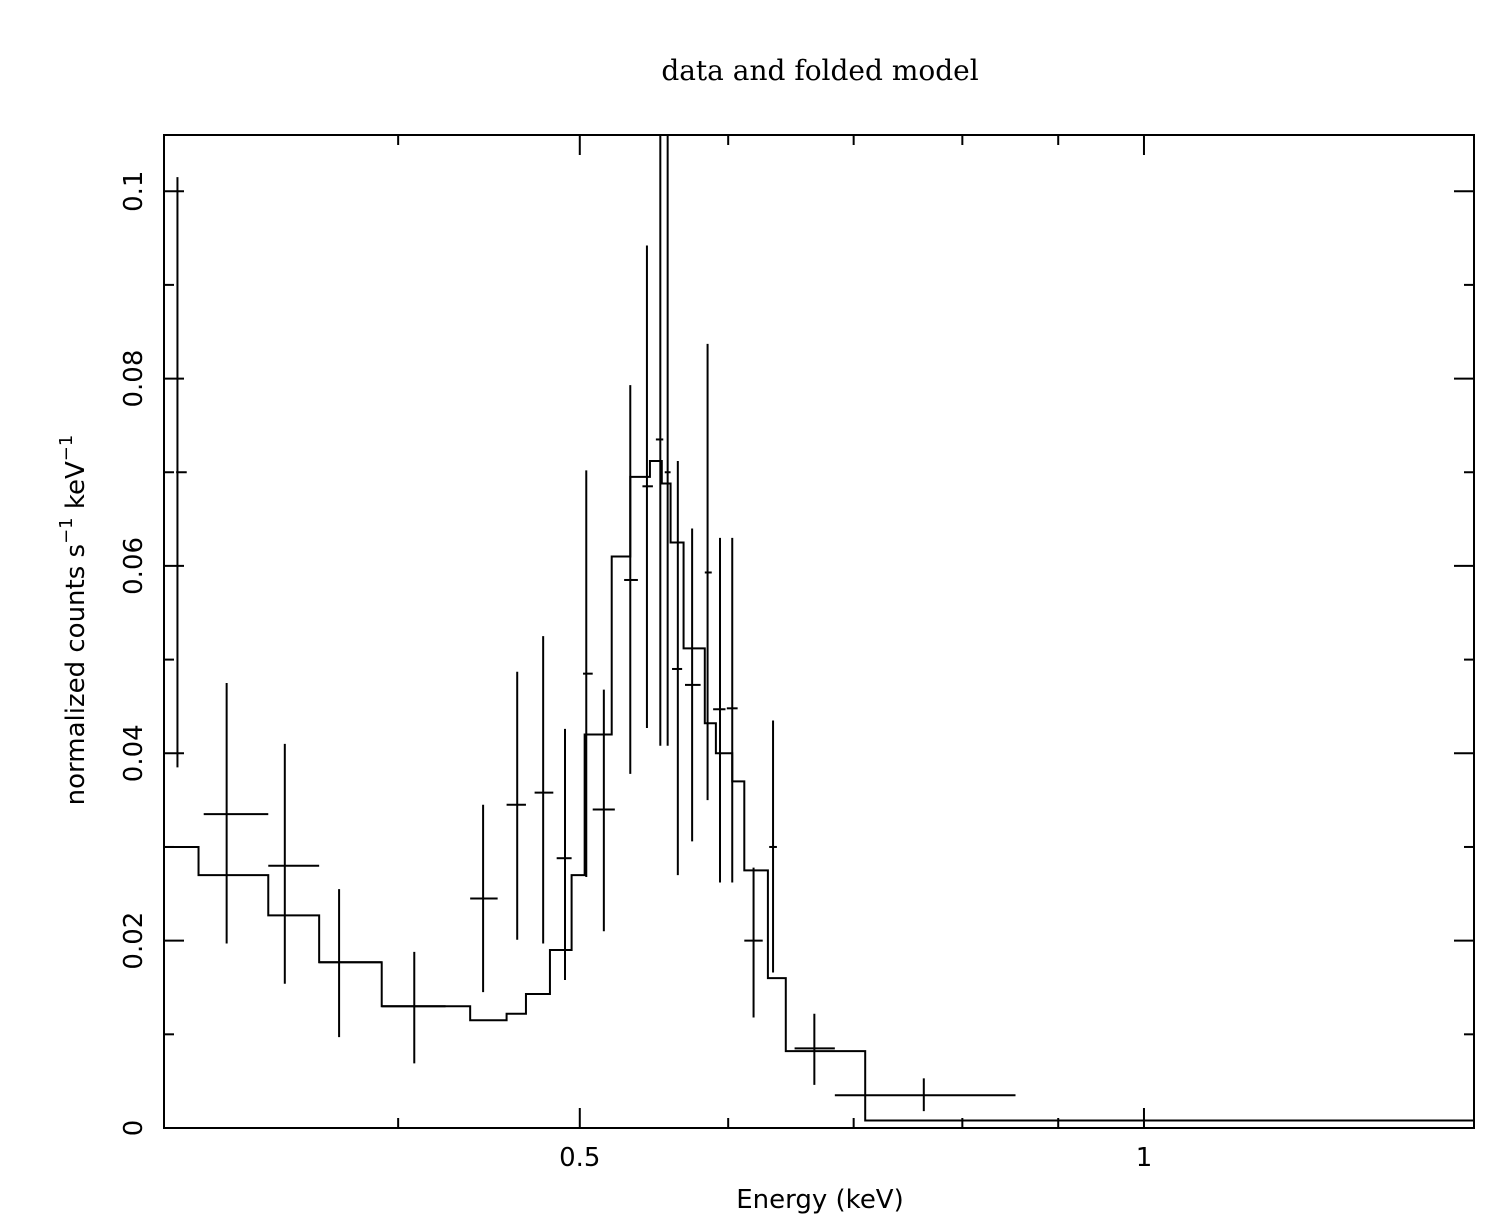 The width and height of the screenshot is (1488, 1222). Describe the element at coordinates (819, 70) in the screenshot. I see `chart-title: data and folded model` at that location.